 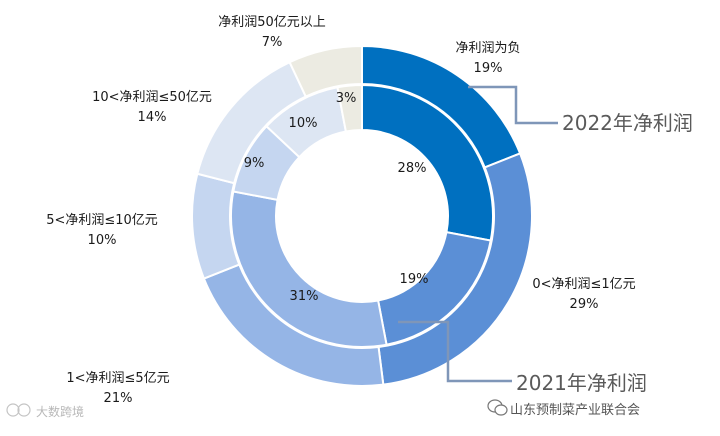 I want to click on inner-data-label-0: 28%, so click(x=412, y=168).